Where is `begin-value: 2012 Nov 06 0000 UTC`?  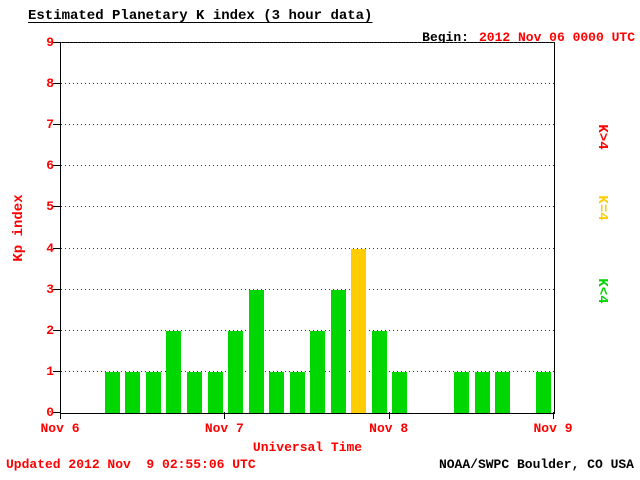 begin-value: 2012 Nov 06 0000 UTC is located at coordinates (556, 37).